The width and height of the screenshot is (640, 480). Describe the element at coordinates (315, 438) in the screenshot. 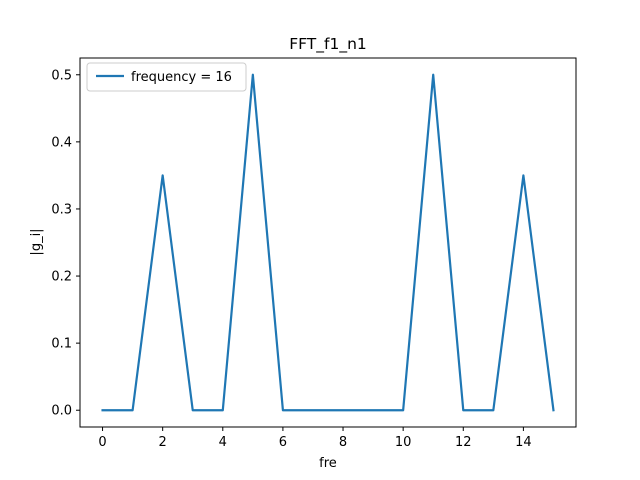

I see `x-axis: 0 2 4 6 8 10 12 14` at that location.